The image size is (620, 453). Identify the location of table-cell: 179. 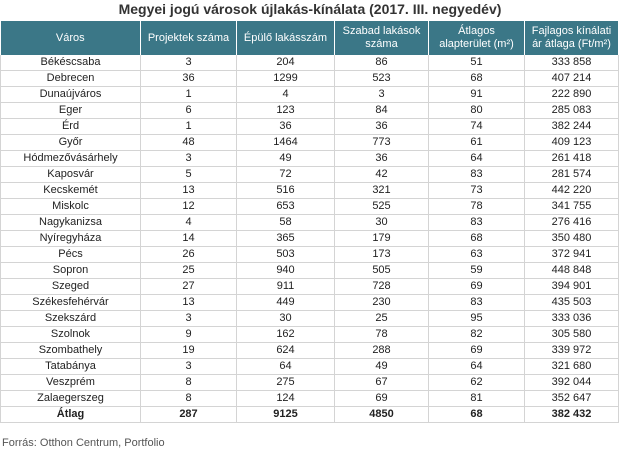
(381, 238).